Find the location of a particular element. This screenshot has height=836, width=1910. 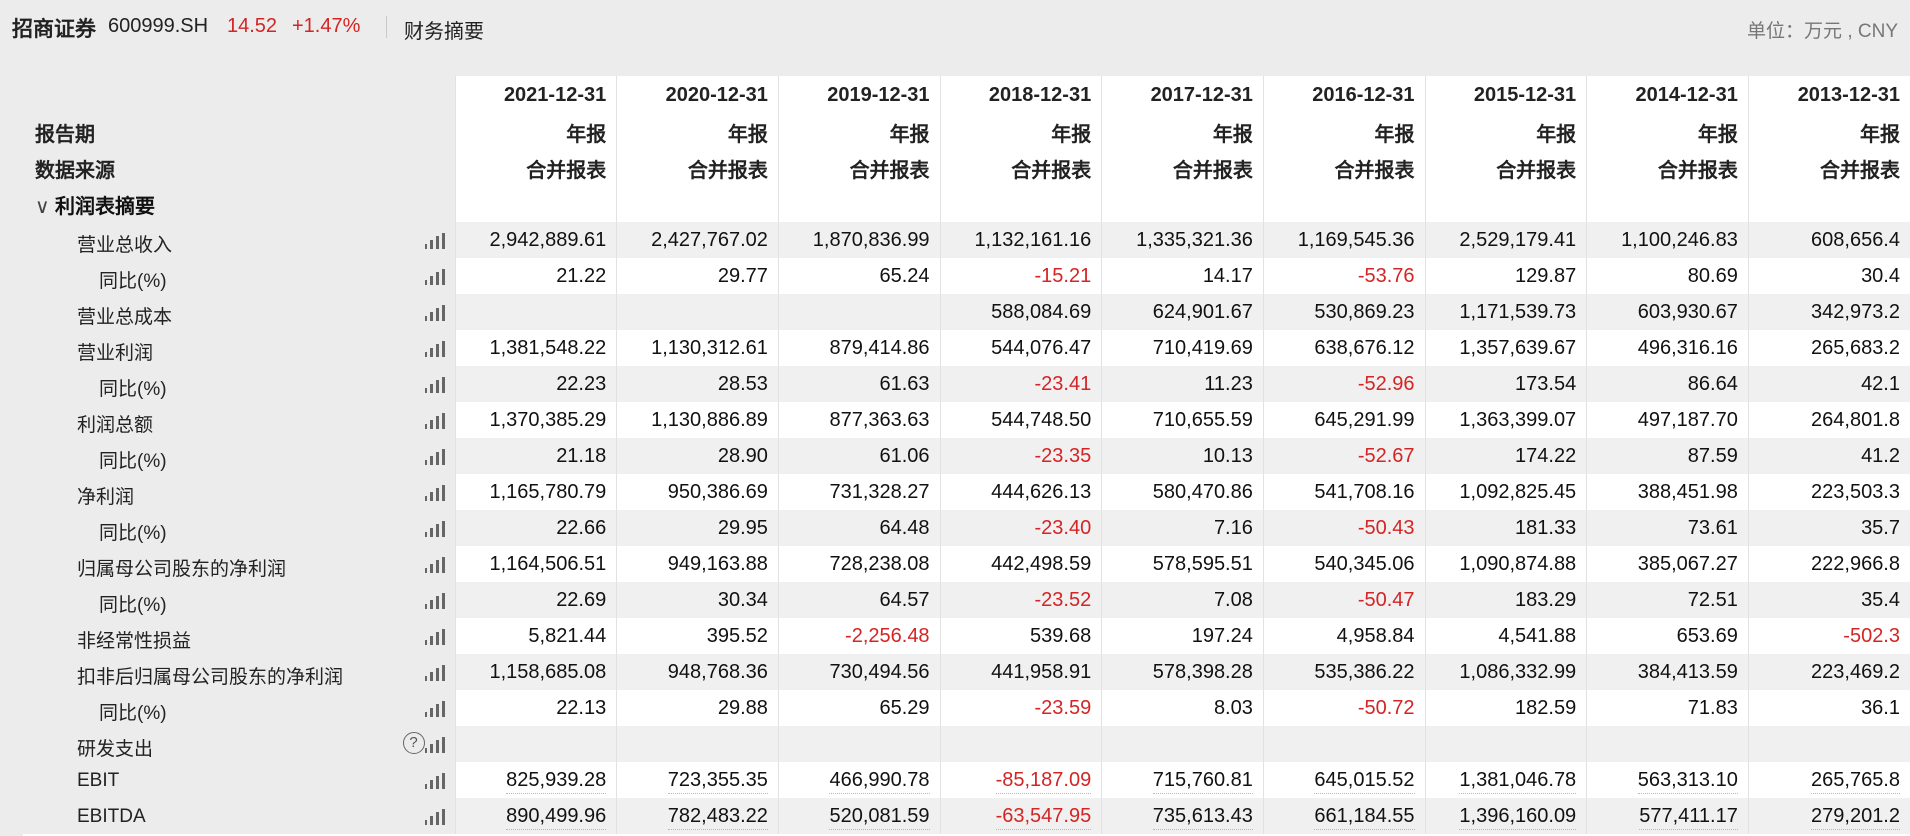

cell-value: 608,656.4 is located at coordinates (1855, 239).